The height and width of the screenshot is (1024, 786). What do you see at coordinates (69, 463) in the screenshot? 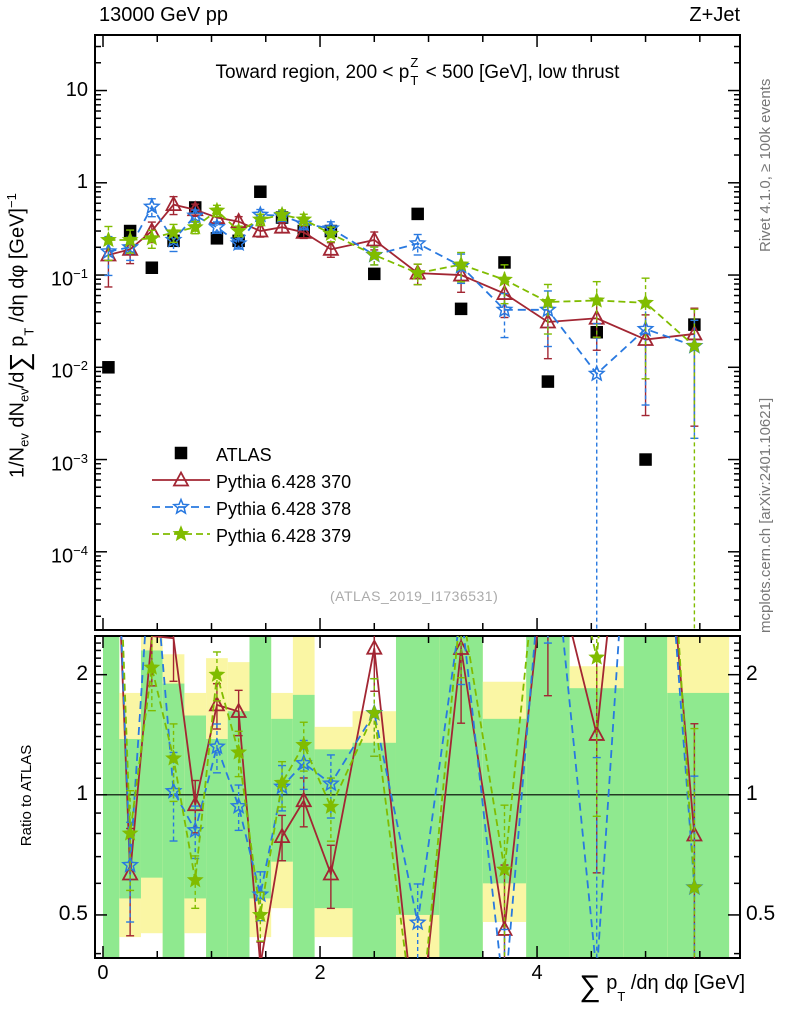
I see `y-tick-main-10−3: 10⁻³` at bounding box center [69, 463].